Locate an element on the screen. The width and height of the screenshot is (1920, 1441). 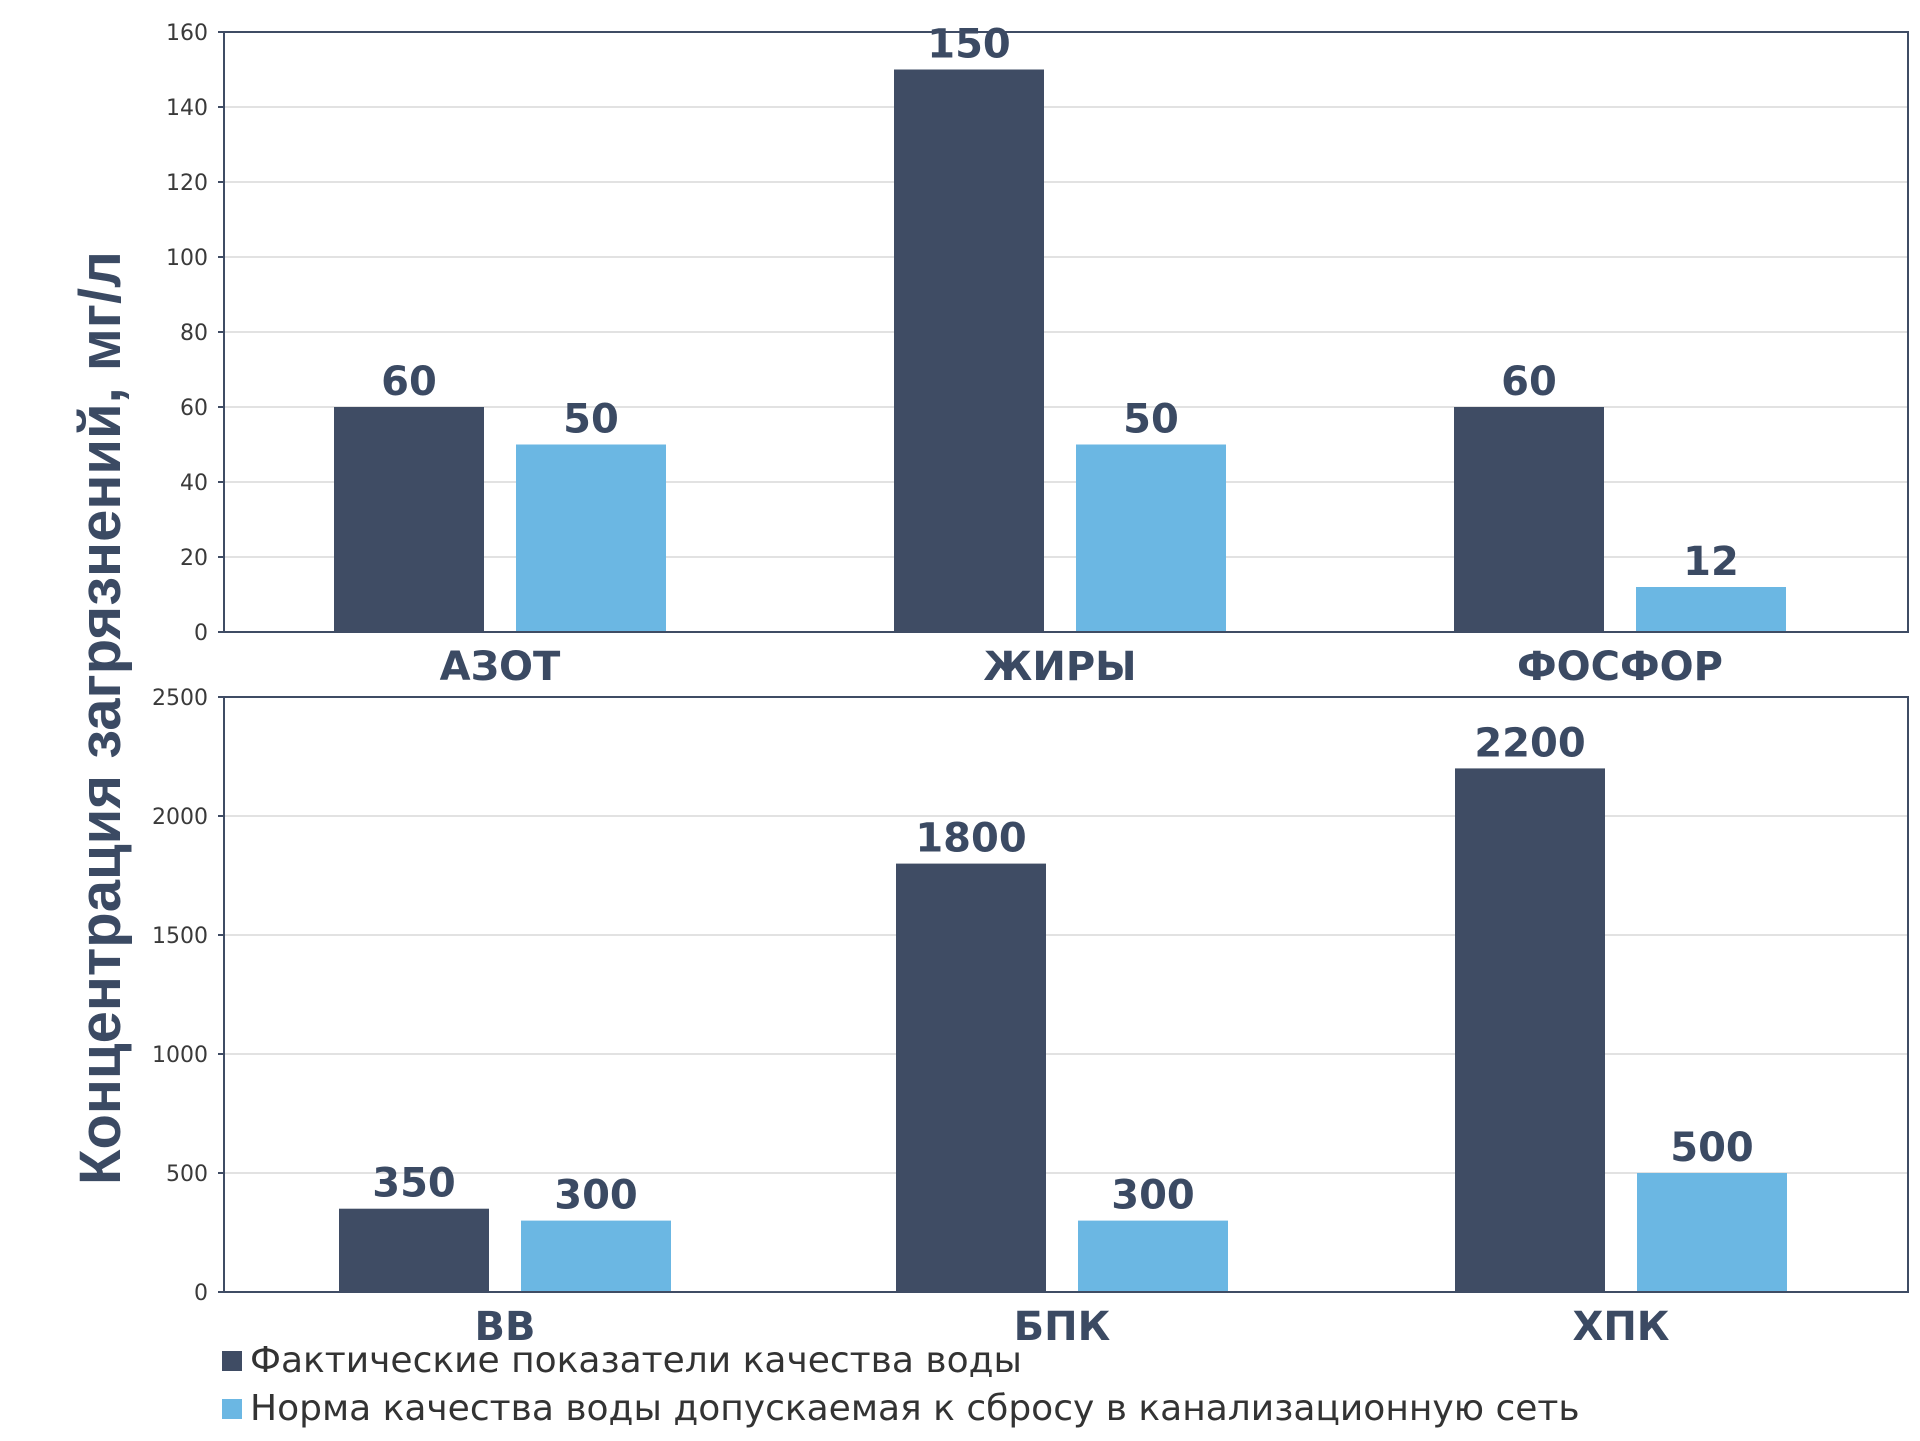
data-label: 2200 is located at coordinates (1529, 743).